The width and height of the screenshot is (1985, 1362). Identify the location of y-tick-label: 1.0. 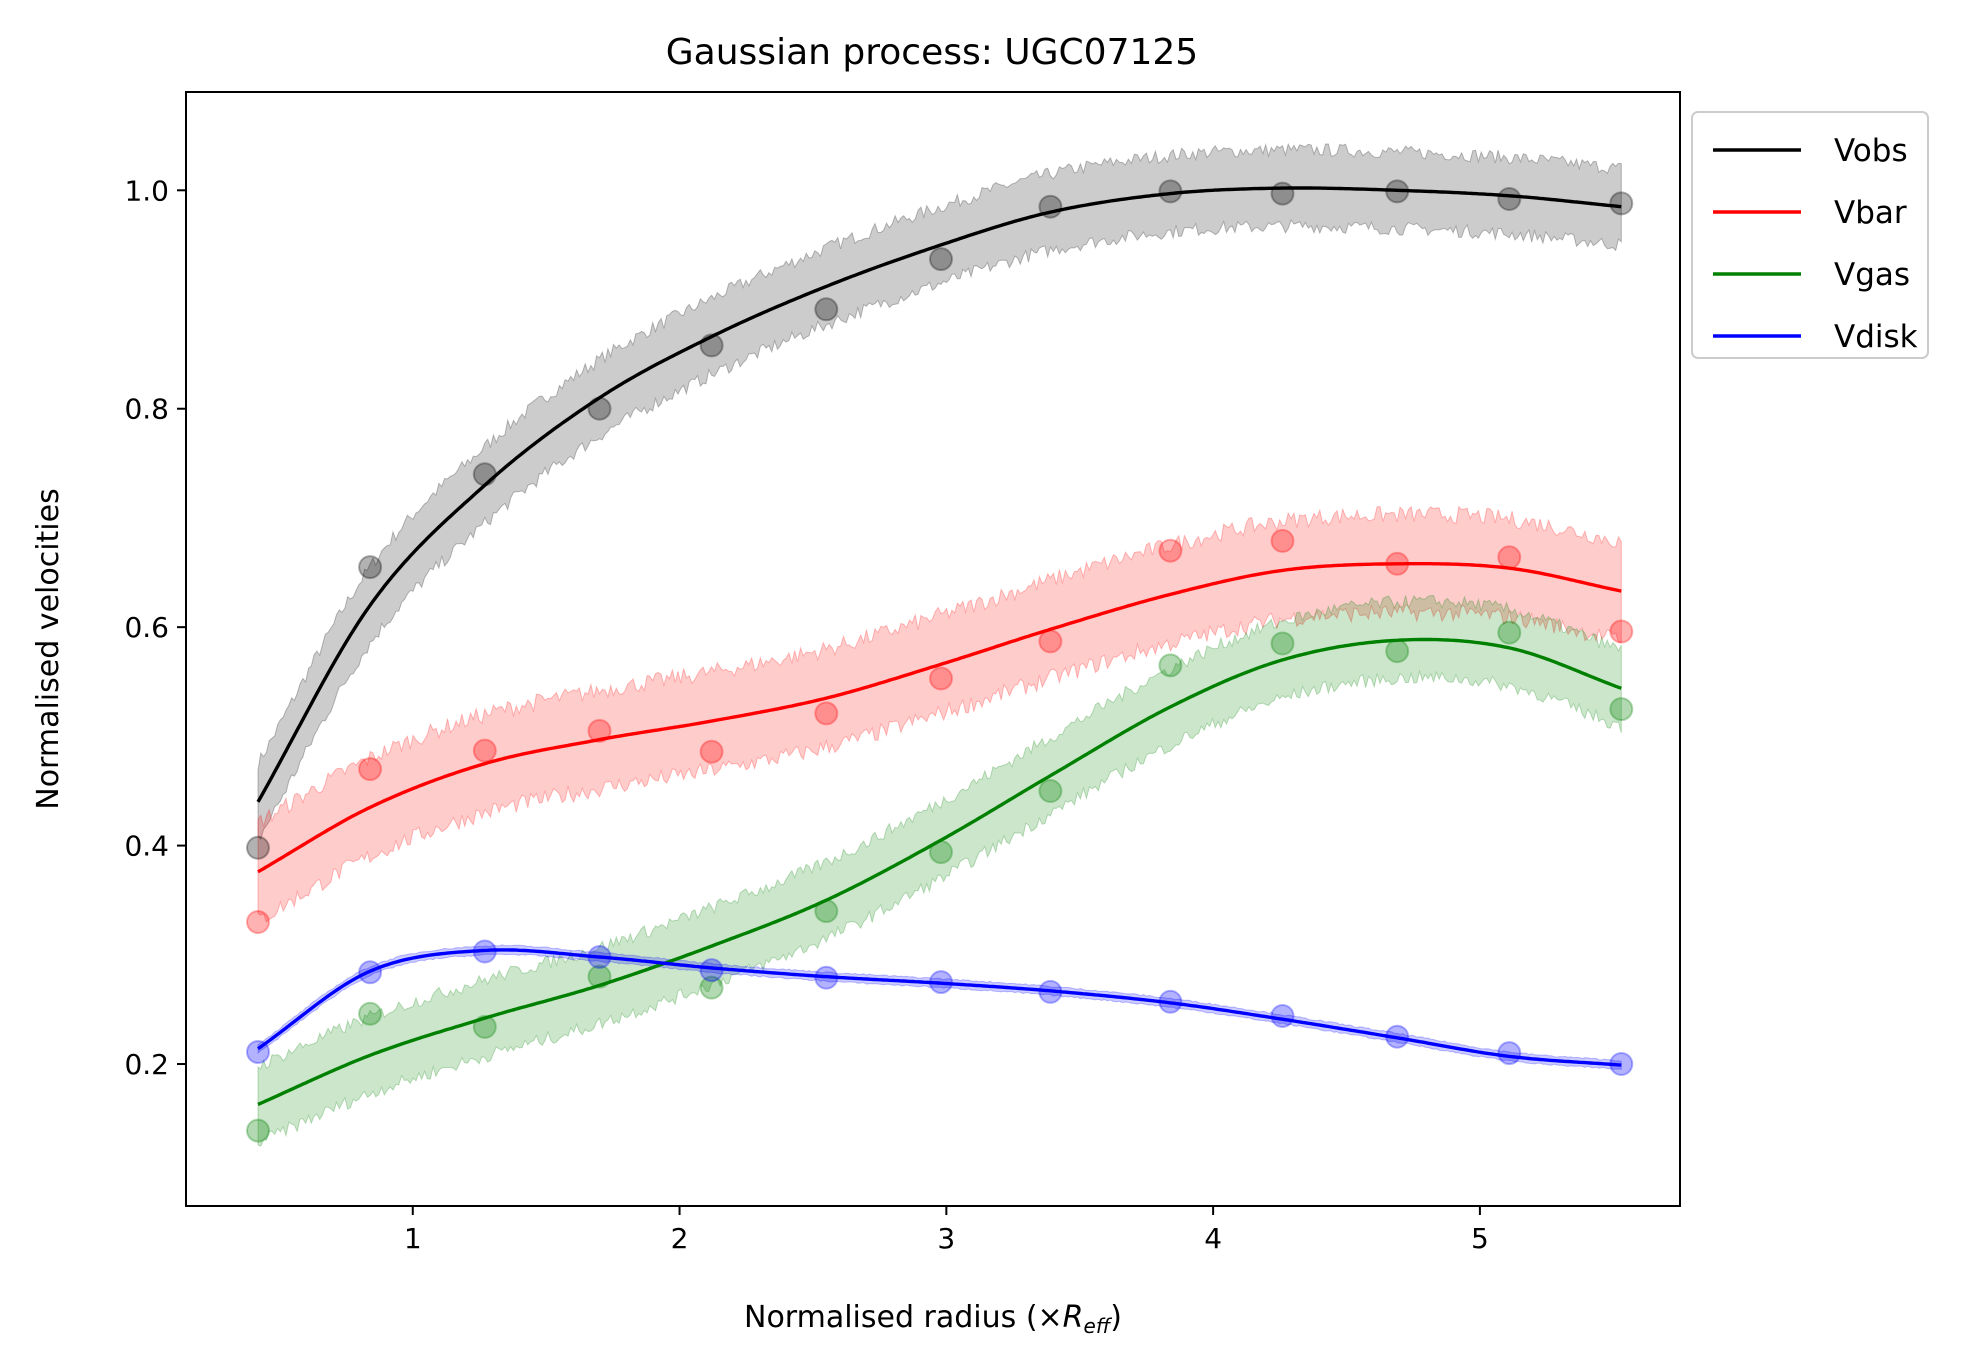
(146, 190).